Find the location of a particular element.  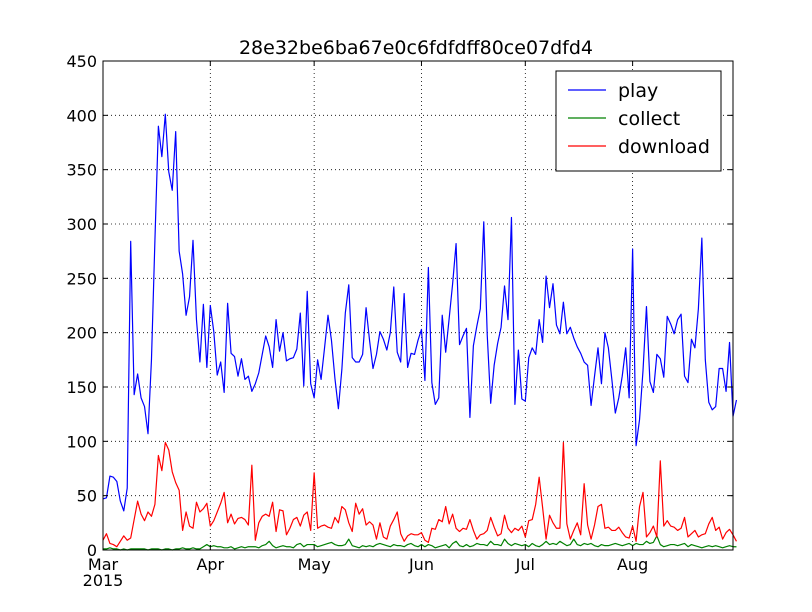

x-tick-label: Jul is located at coordinates (525, 564).